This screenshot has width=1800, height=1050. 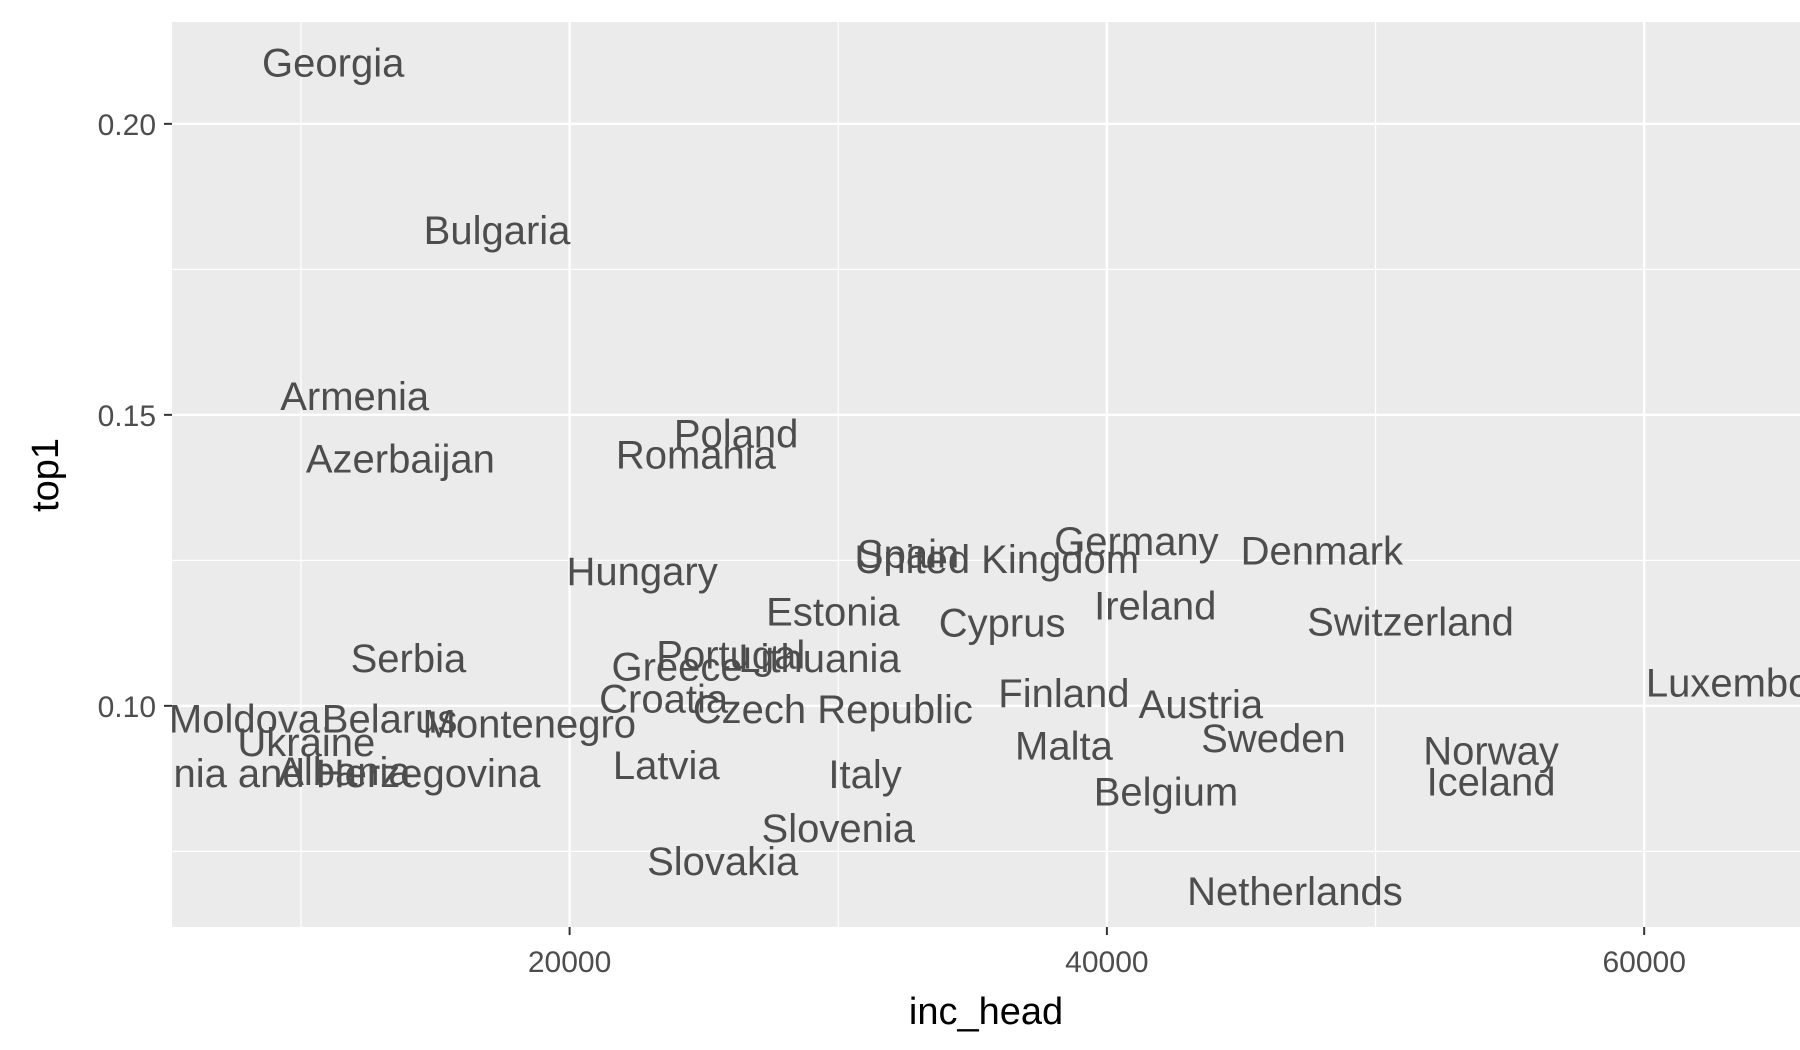 I want to click on point-label-montenegro: Montenegro, so click(x=529, y=724).